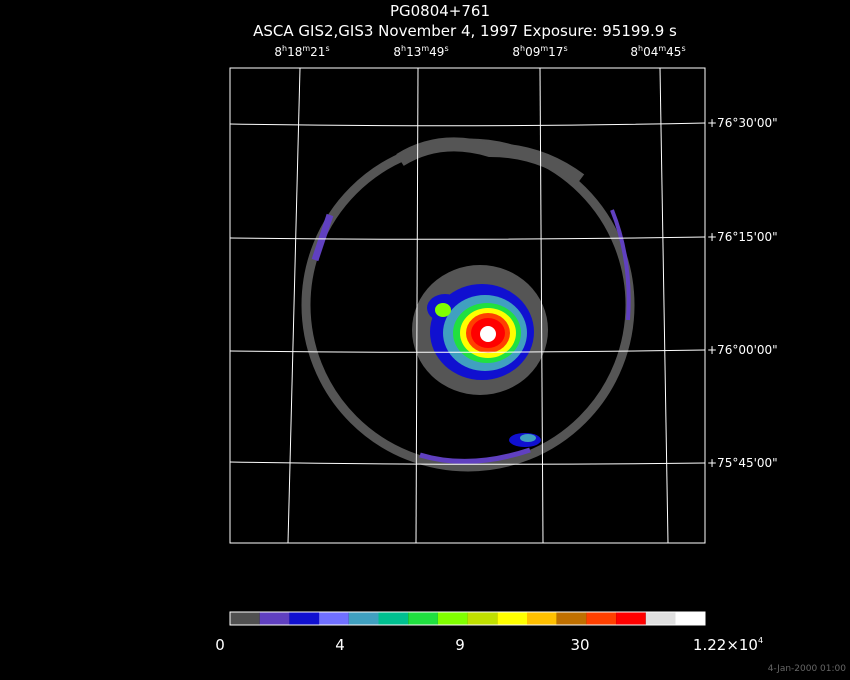 The height and width of the screenshot is (680, 850). What do you see at coordinates (742, 123) in the screenshot?
I see `dec-label: +76°30'00"` at bounding box center [742, 123].